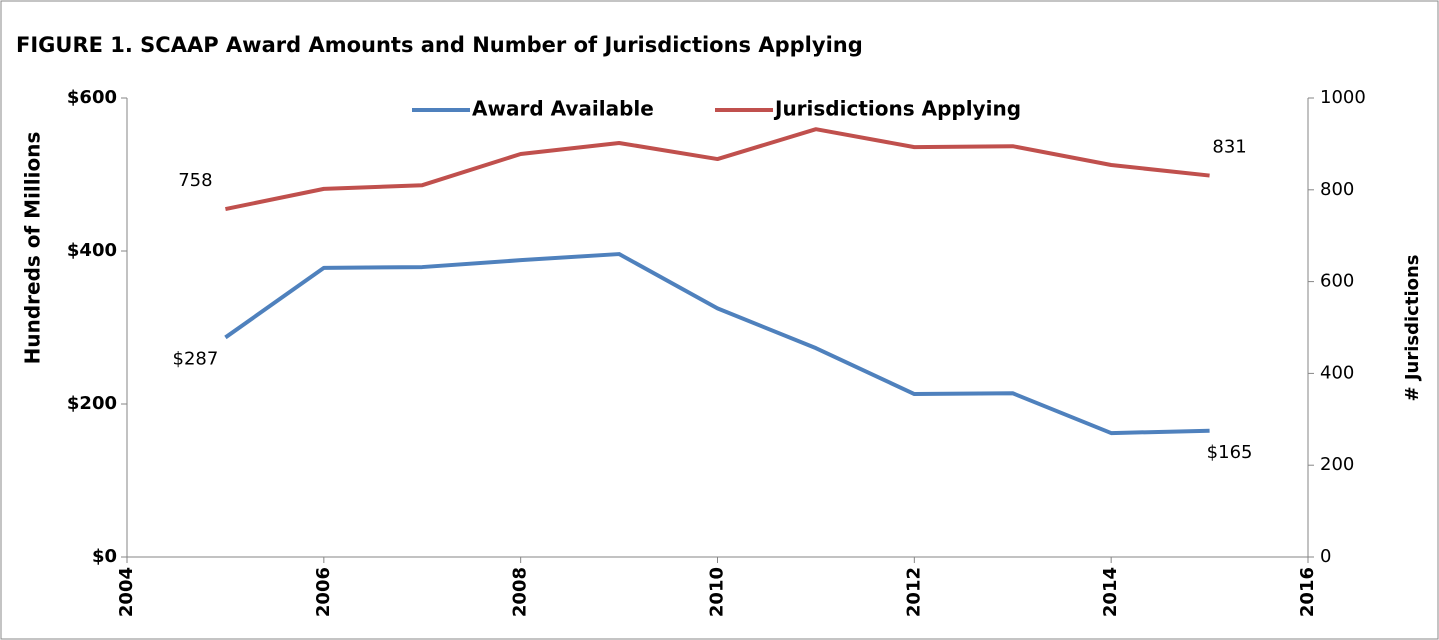 This screenshot has height=640, width=1439. What do you see at coordinates (92, 97) in the screenshot?
I see `y-tick-label: $600` at bounding box center [92, 97].